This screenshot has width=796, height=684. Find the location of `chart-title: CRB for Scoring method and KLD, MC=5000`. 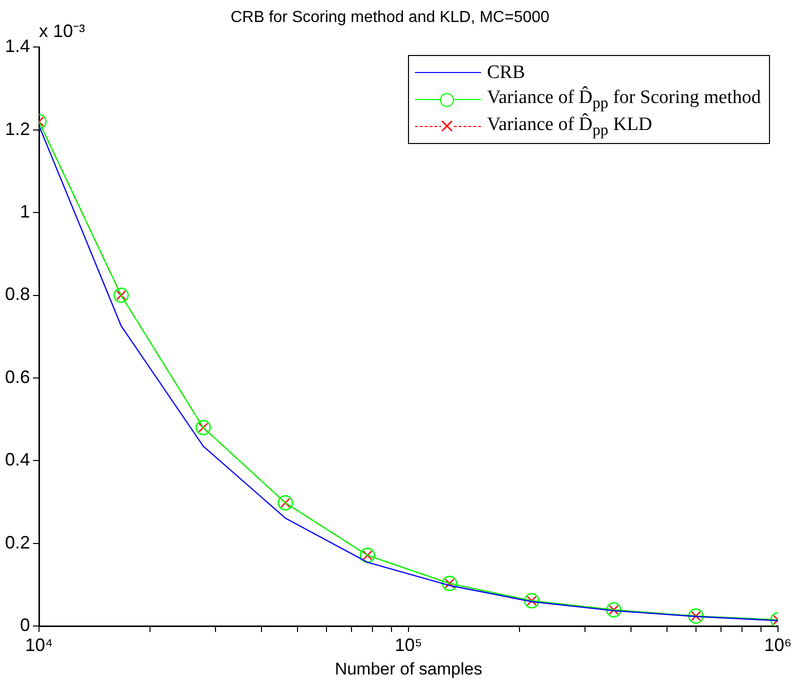

chart-title: CRB for Scoring method and KLD, MC=5000 is located at coordinates (390, 17).